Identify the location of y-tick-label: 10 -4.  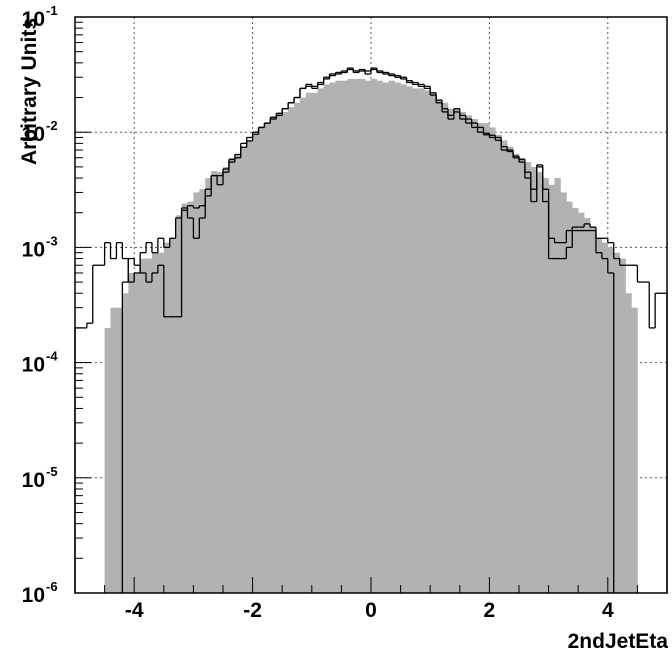
(40, 363).